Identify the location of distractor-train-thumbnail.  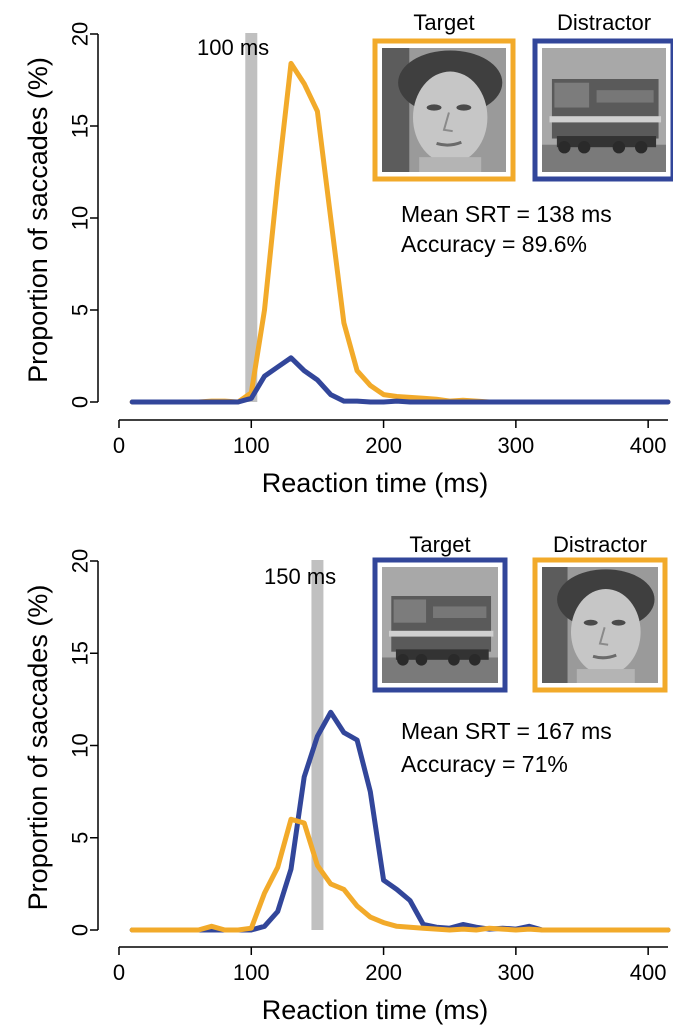
(602, 110).